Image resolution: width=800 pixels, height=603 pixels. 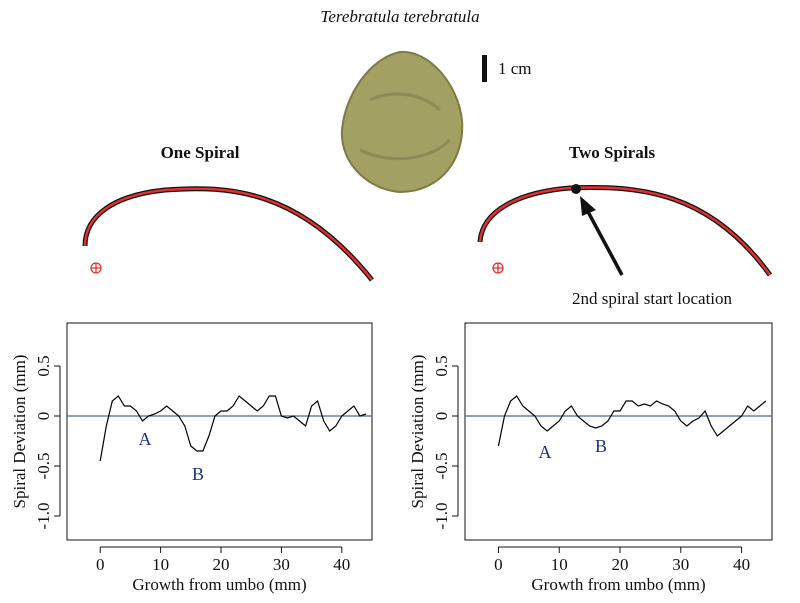 I want to click on spiral-left, so click(x=228, y=234).